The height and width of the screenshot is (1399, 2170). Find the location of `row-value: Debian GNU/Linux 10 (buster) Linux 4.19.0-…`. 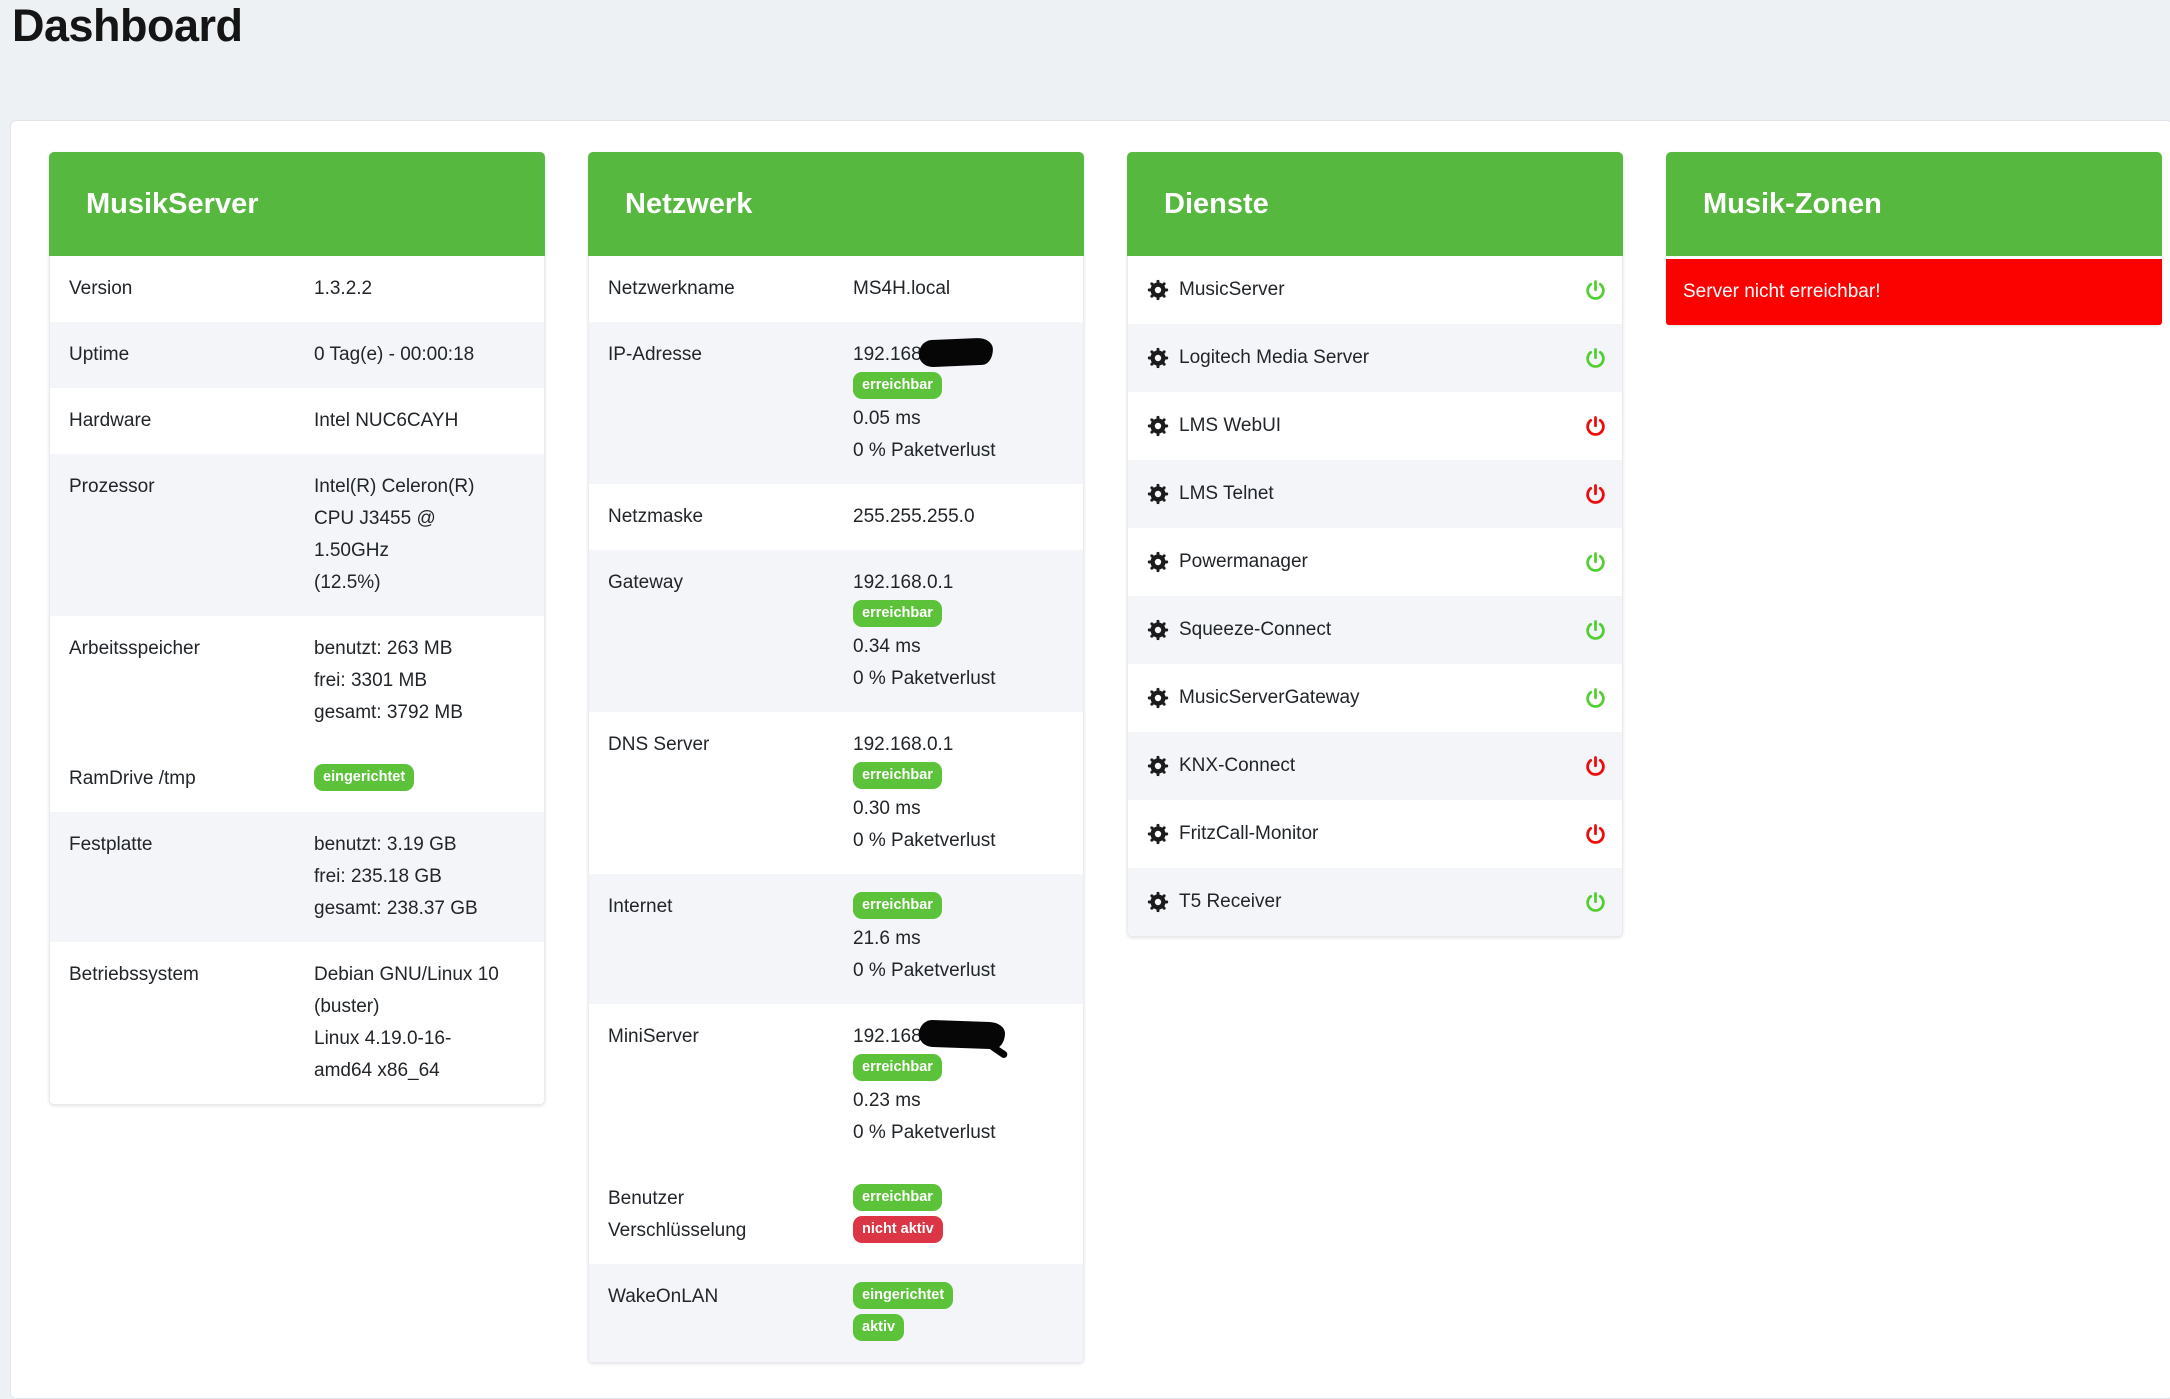

row-value: Debian GNU/Linux 10 (buster) Linux 4.19.0-… is located at coordinates (419, 1023).